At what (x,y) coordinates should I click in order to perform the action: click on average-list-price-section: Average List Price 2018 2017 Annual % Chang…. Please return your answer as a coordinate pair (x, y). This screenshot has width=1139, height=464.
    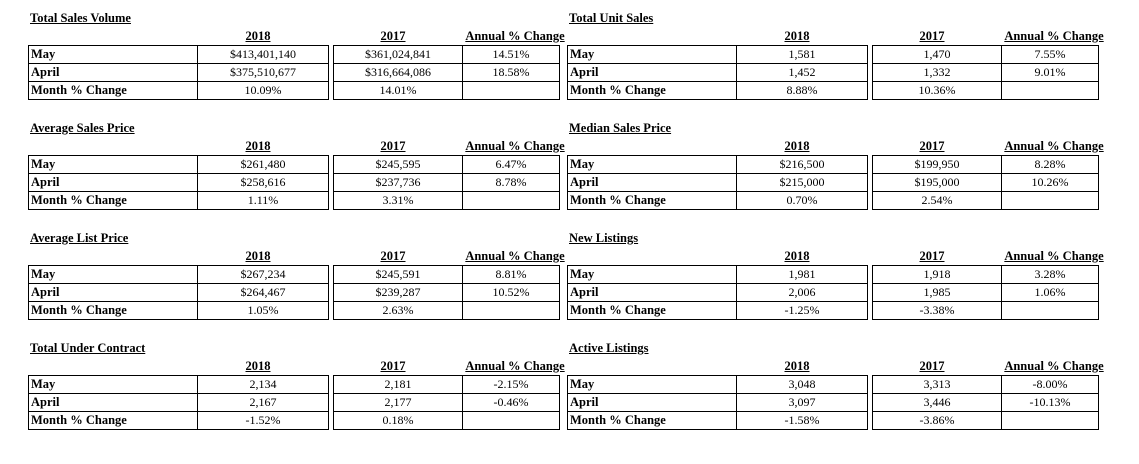
    Looking at the image, I should click on (296, 286).